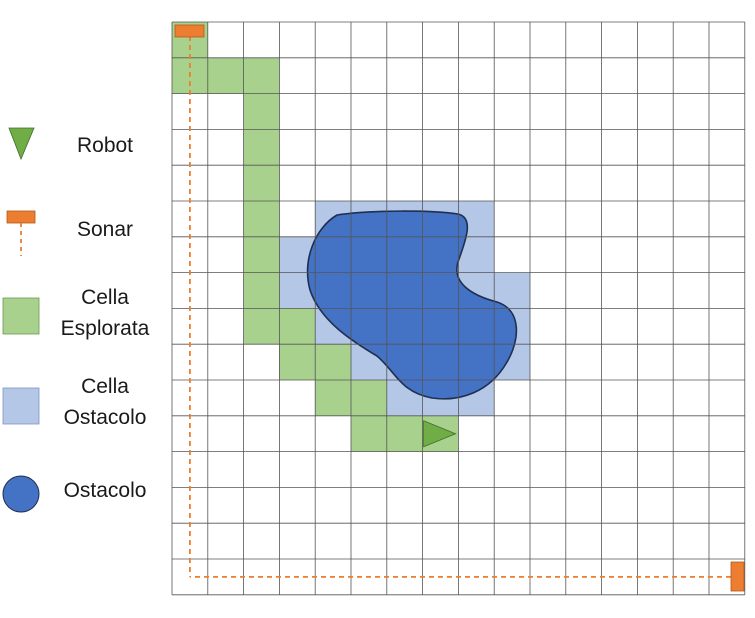 The width and height of the screenshot is (755, 618). What do you see at coordinates (21, 316) in the screenshot?
I see `green-square-icon` at bounding box center [21, 316].